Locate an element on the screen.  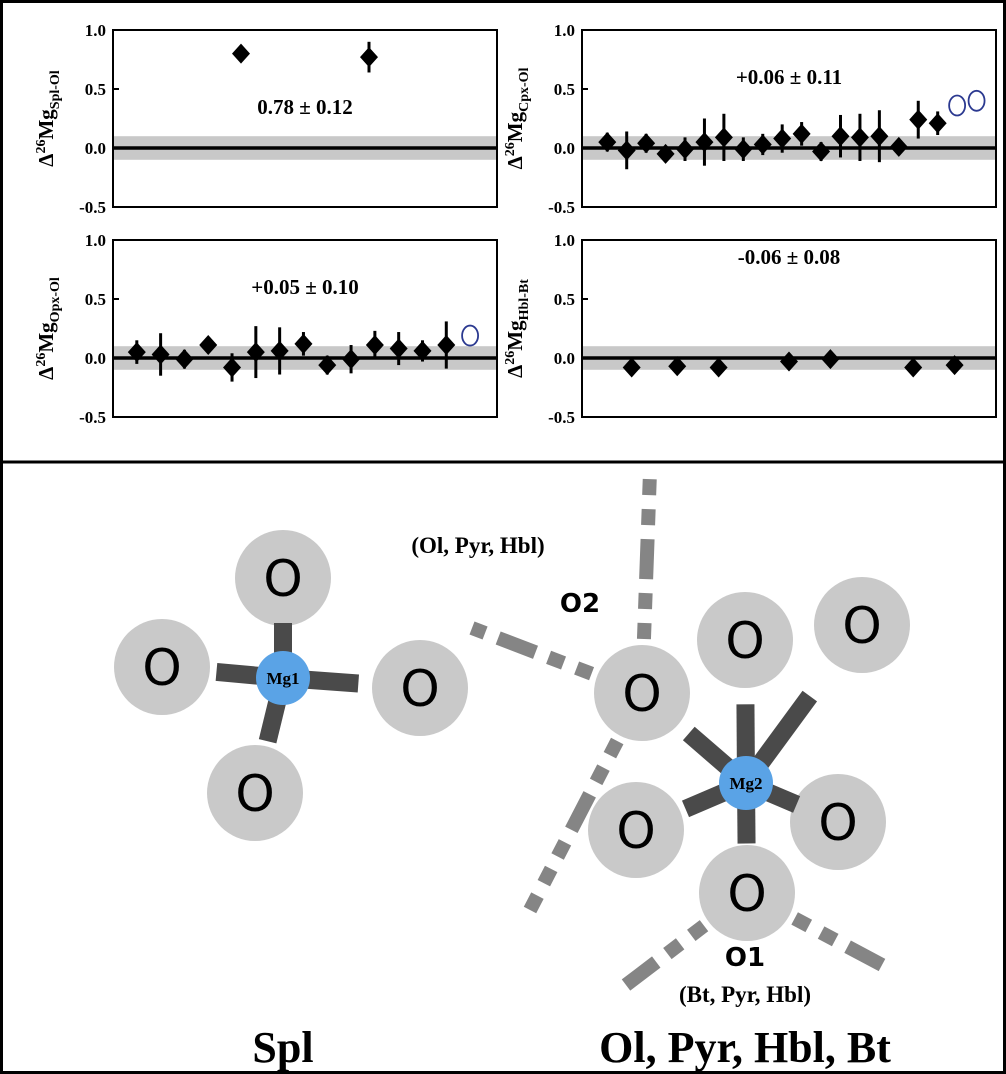
annotation: 0.78 ± 0.12 is located at coordinates (305, 107).